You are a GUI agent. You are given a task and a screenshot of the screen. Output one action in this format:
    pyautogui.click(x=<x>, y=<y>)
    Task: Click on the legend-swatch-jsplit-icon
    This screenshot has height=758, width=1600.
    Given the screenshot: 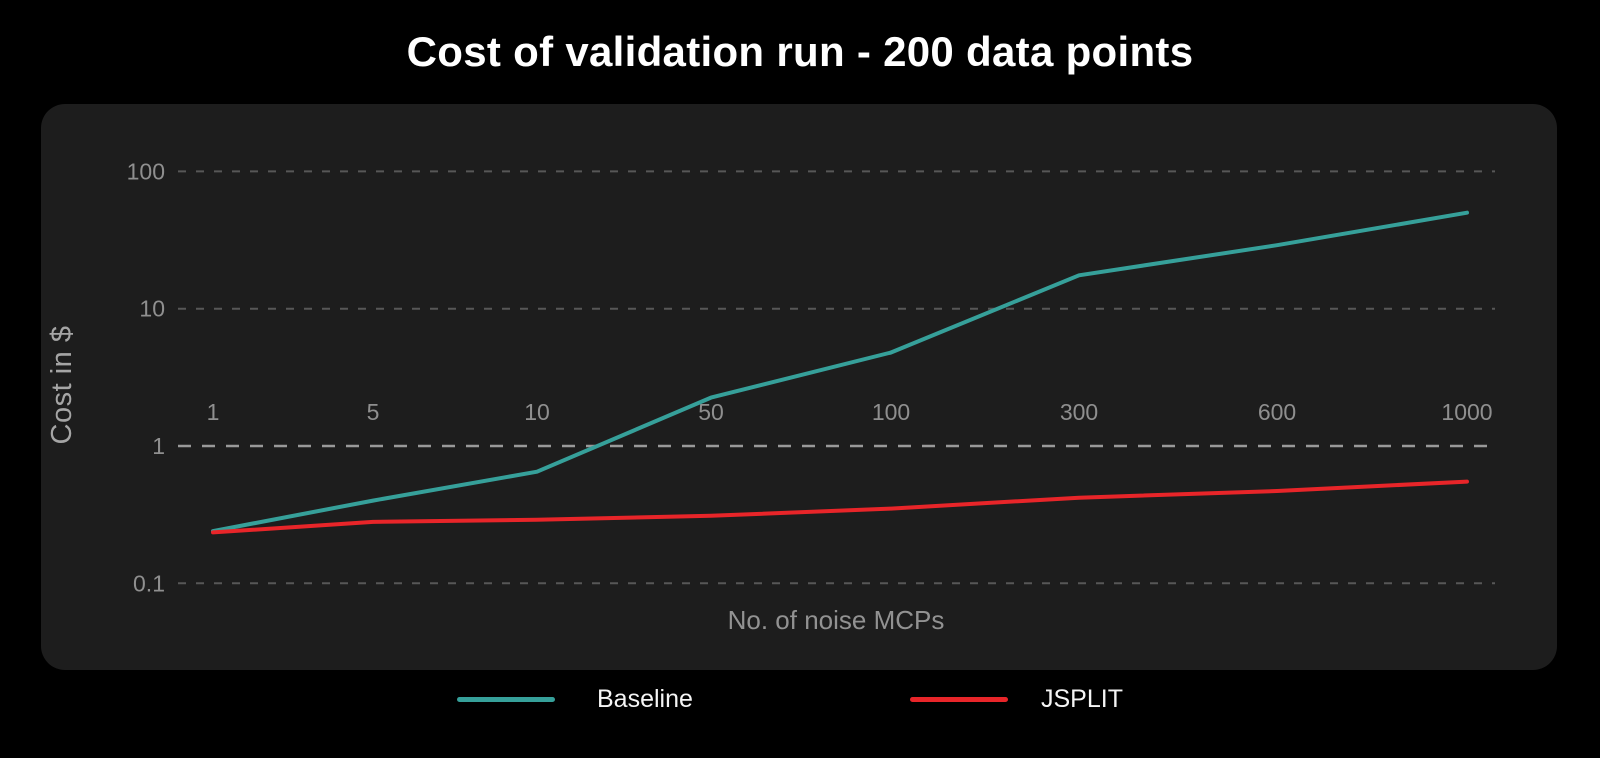 What is the action you would take?
    pyautogui.click(x=959, y=699)
    